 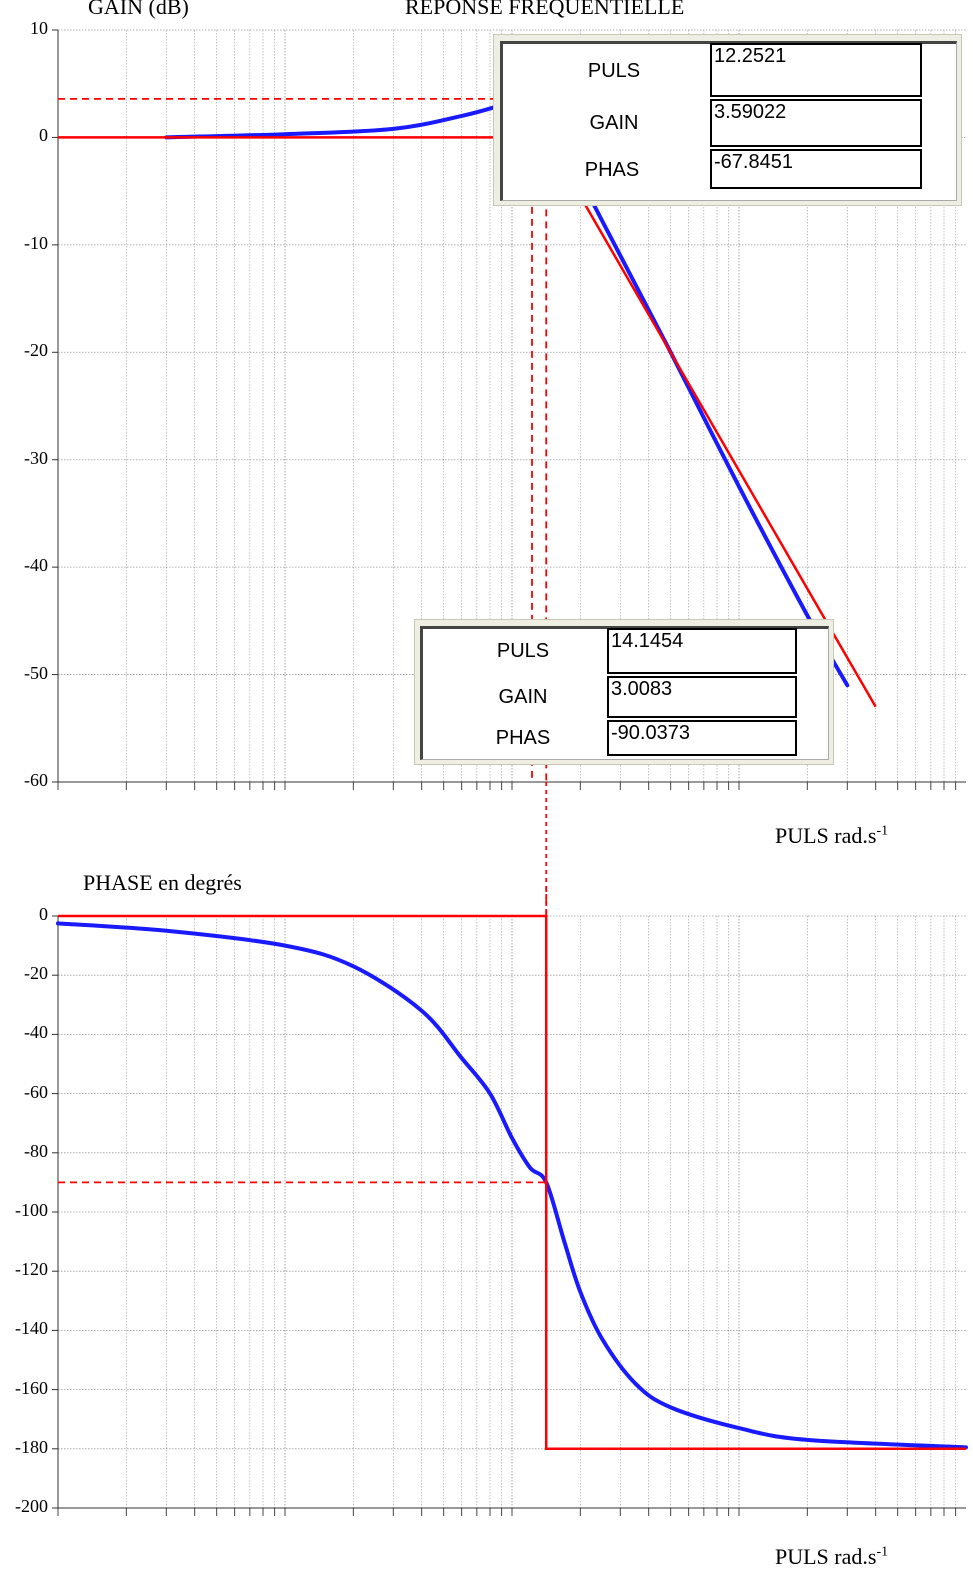 I want to click on readout-bottom-puls-value: 14.1454, so click(x=702, y=651).